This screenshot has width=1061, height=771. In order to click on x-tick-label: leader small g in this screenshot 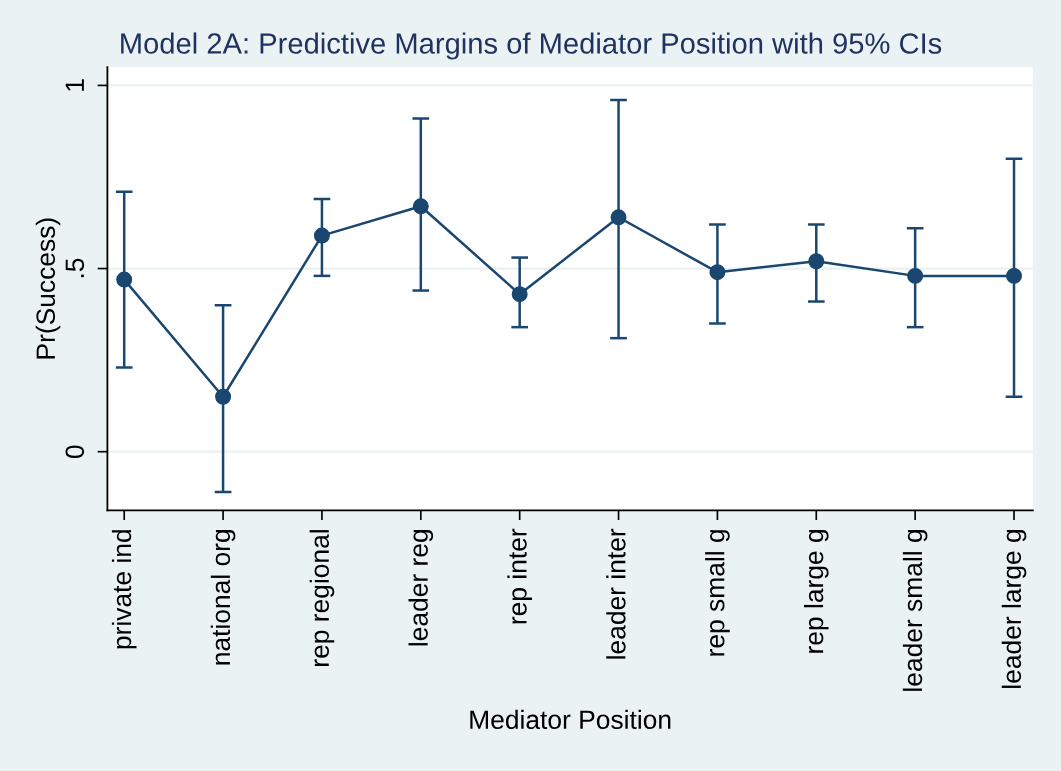, I will do `click(915, 610)`.